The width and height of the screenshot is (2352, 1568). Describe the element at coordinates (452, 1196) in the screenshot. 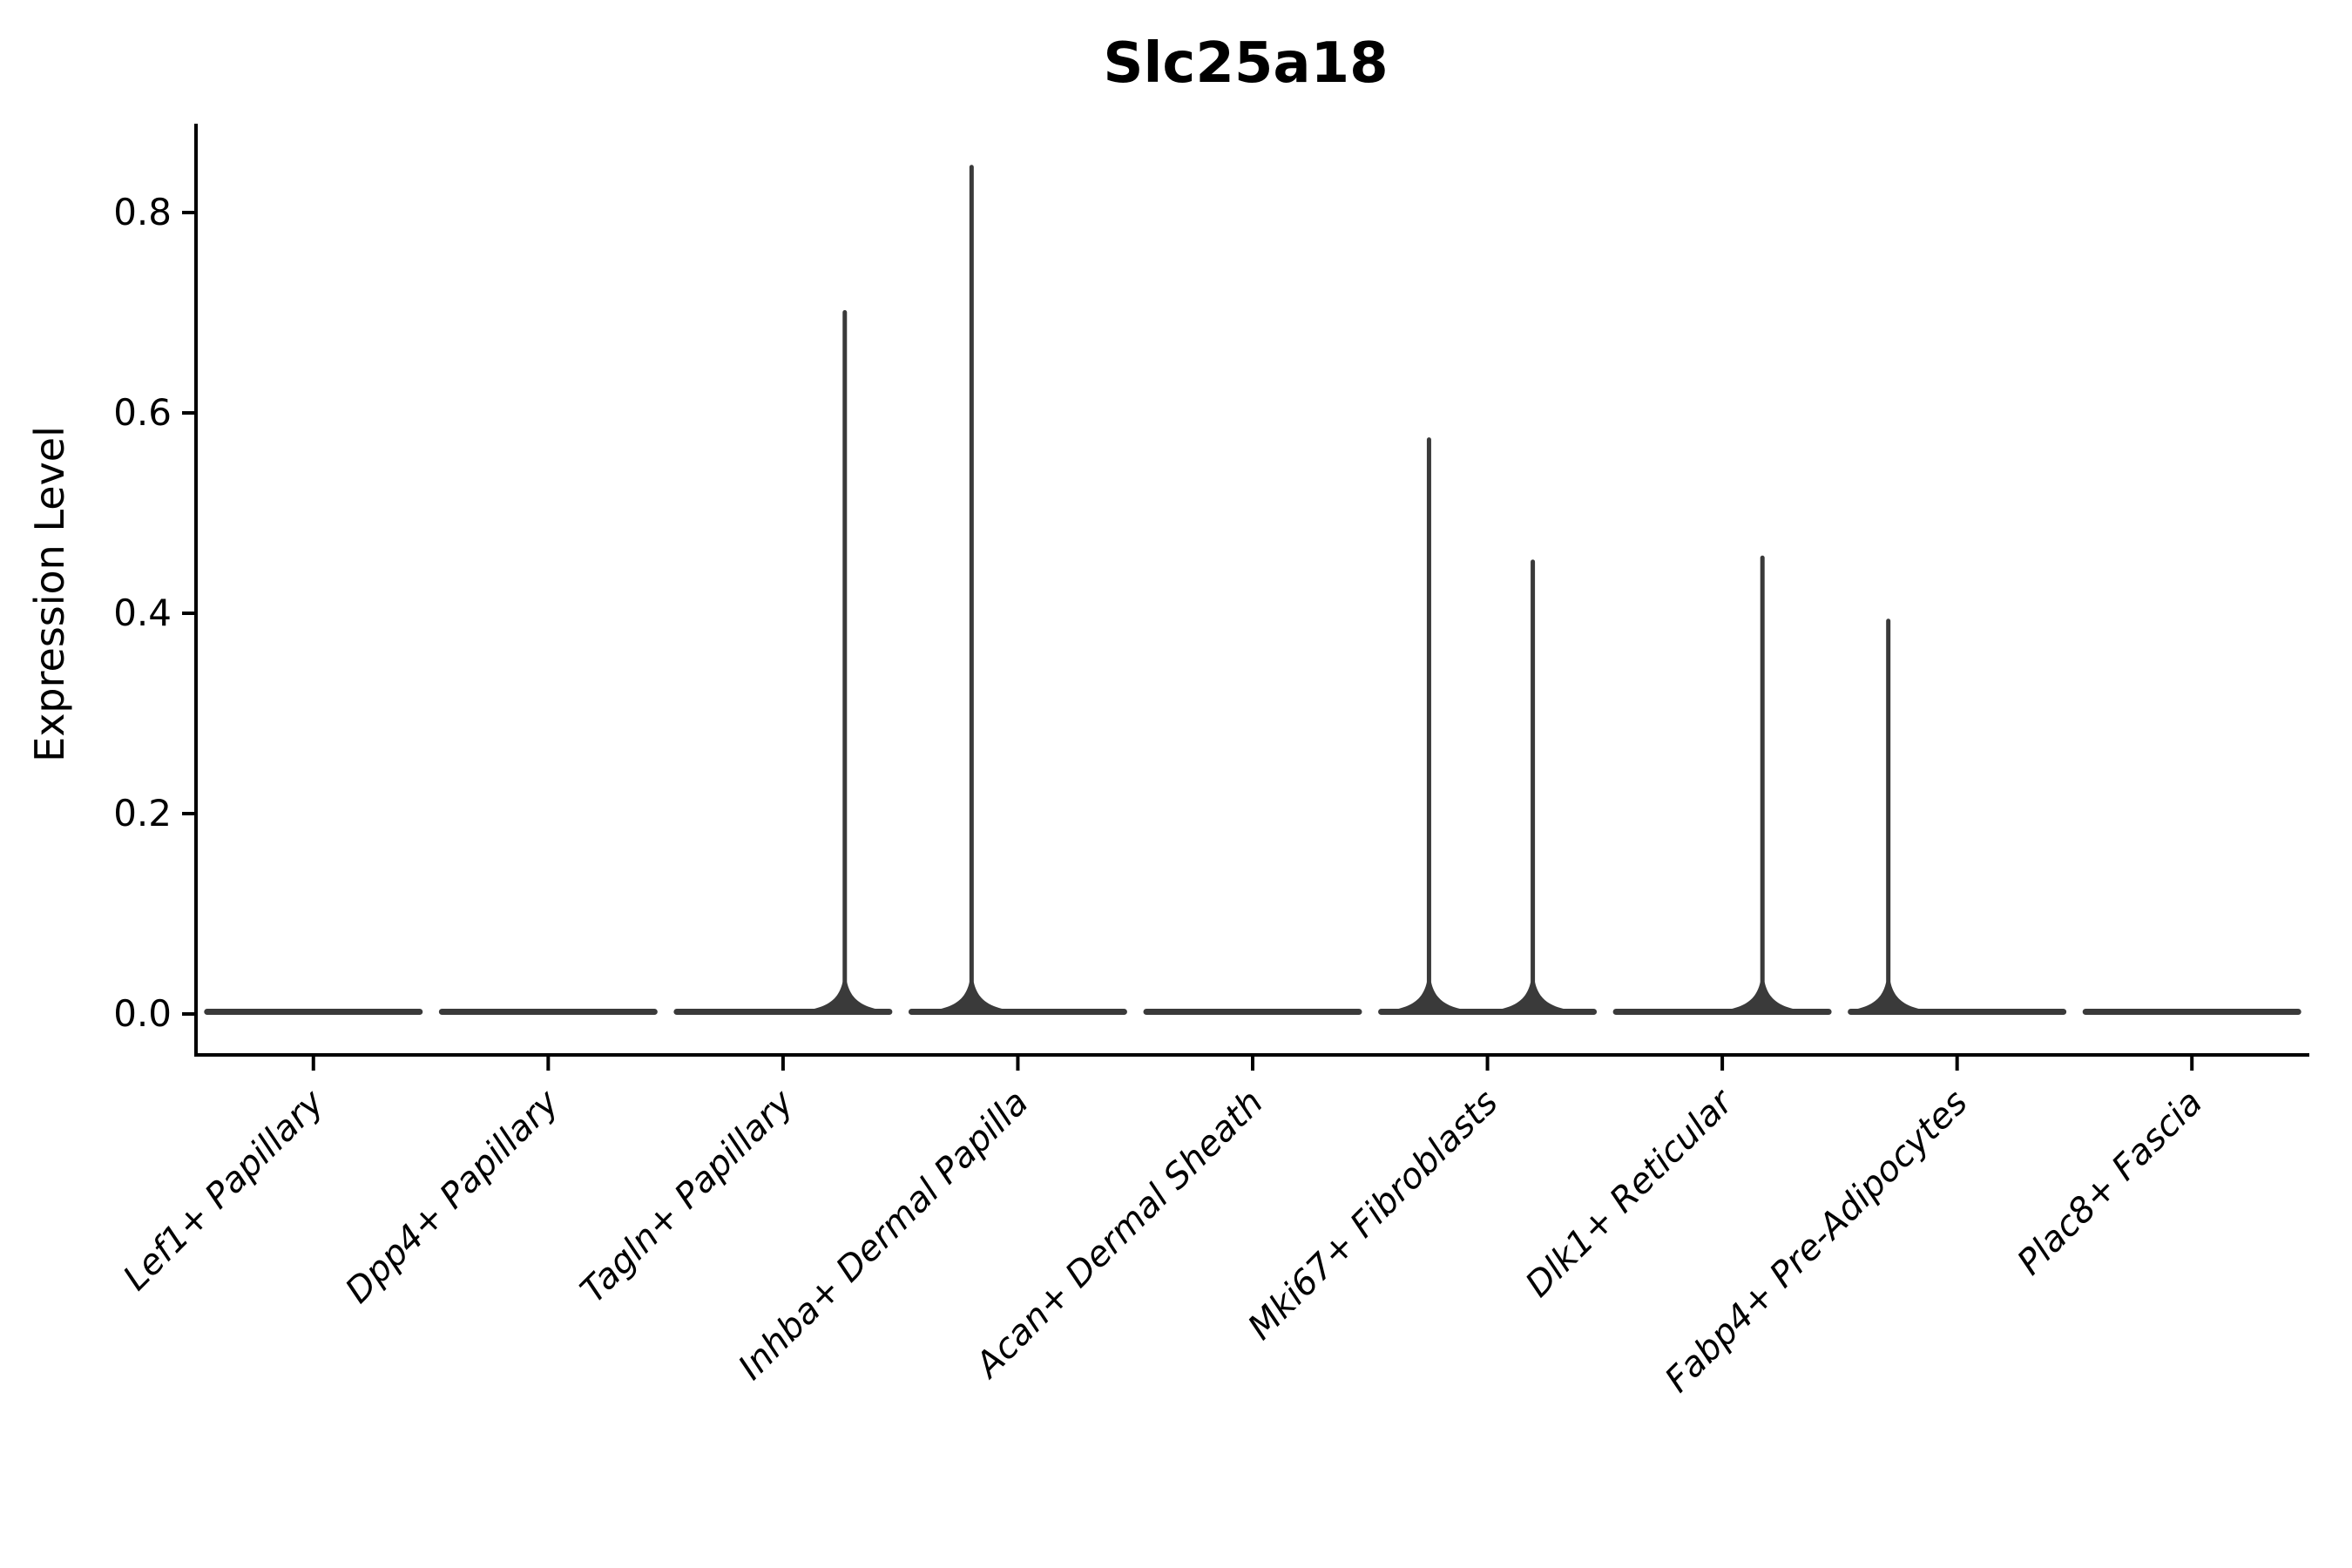

I see `x-tick-label: Dpp4+ Papillary` at that location.